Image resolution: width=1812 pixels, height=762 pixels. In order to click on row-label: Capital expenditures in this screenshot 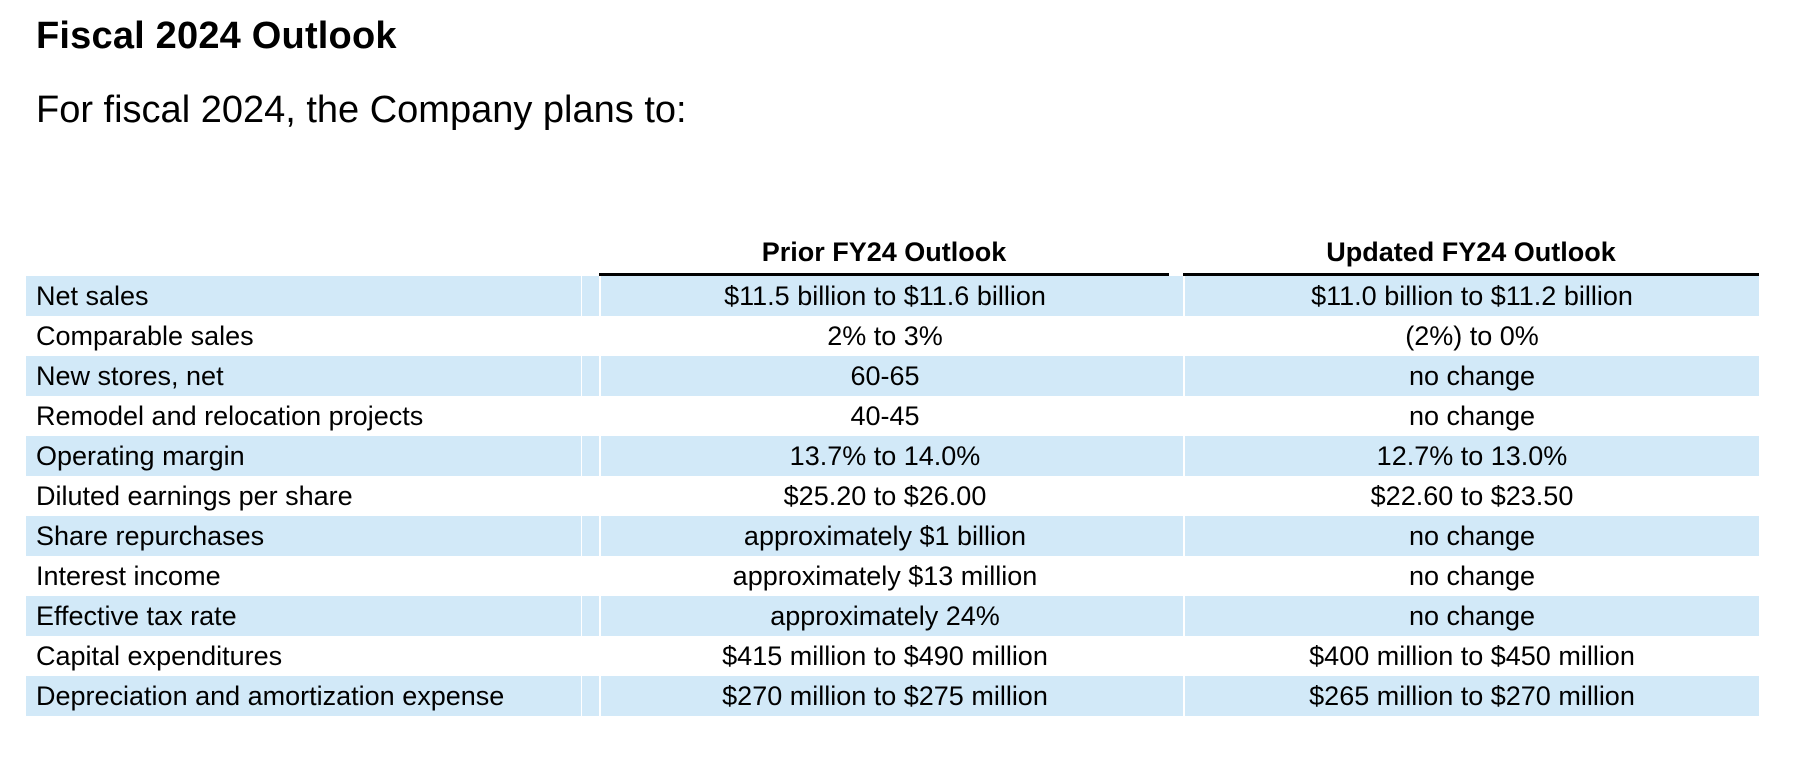, I will do `click(159, 656)`.